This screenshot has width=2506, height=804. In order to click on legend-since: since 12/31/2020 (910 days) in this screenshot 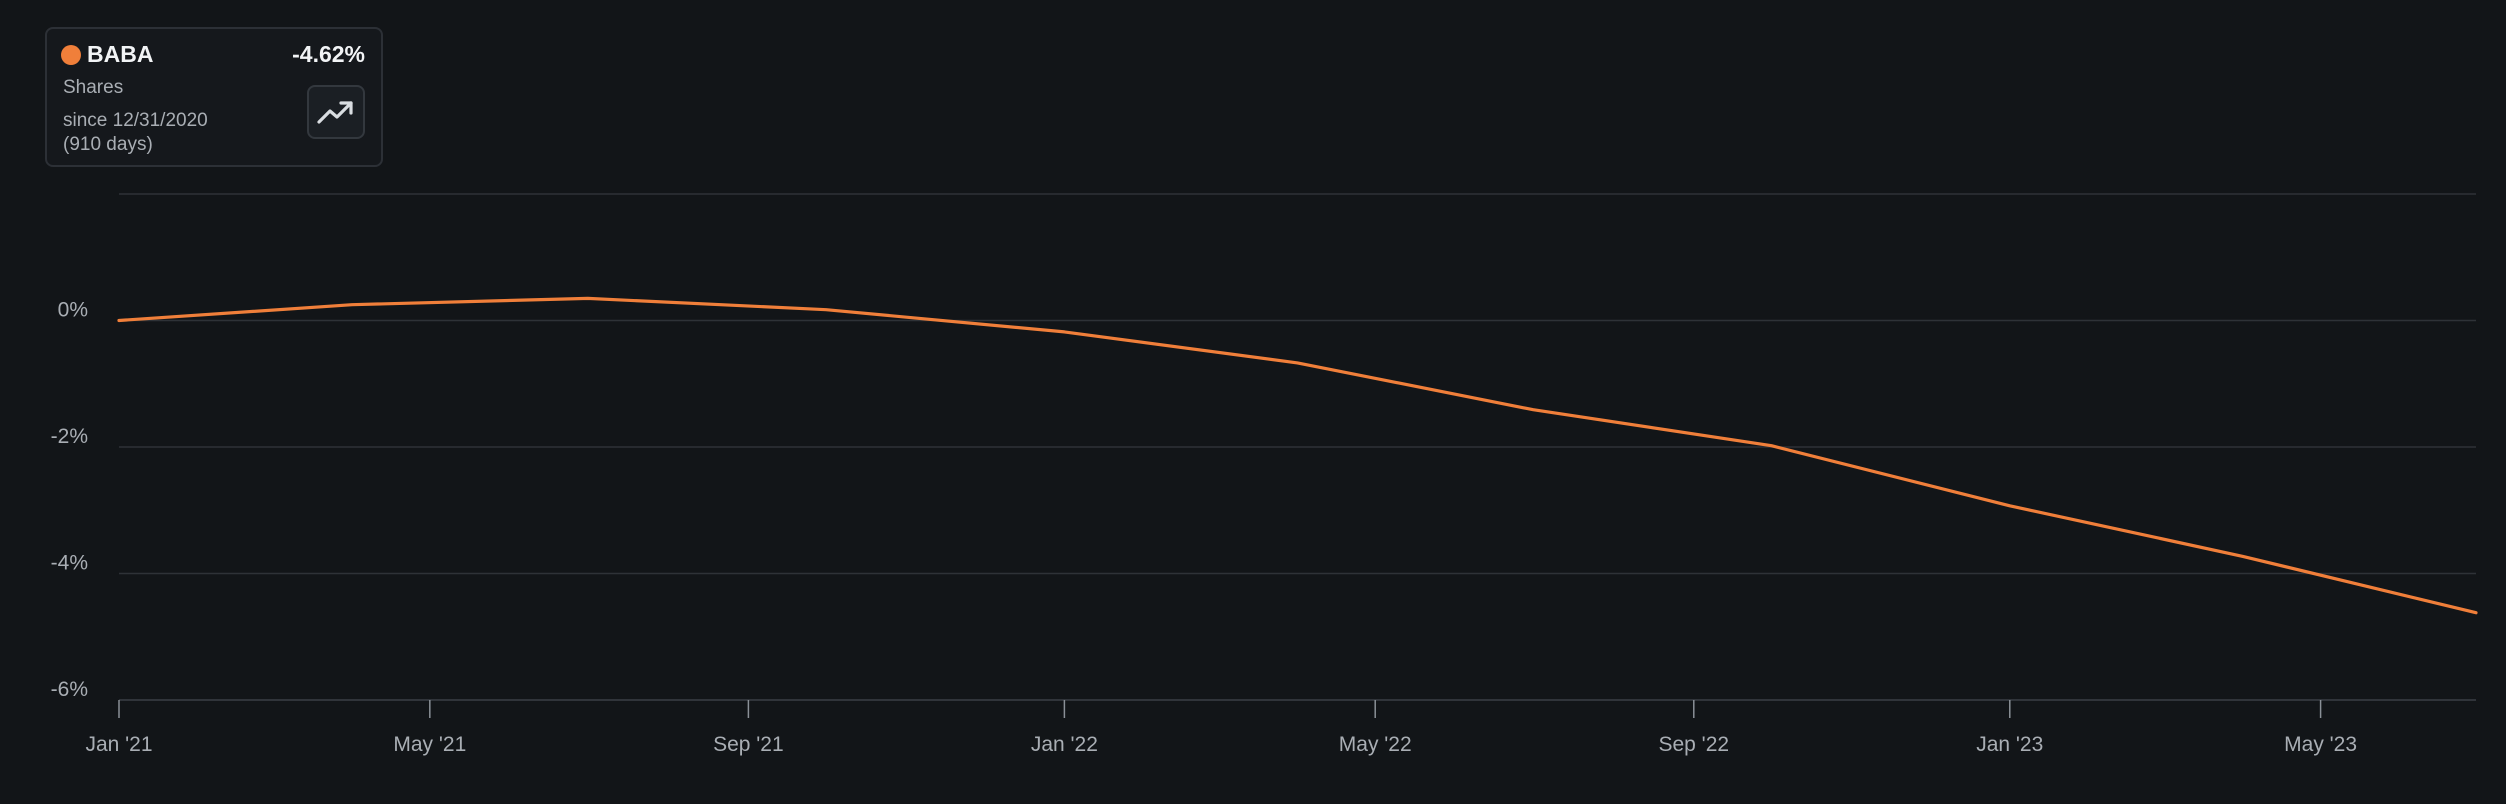, I will do `click(135, 133)`.